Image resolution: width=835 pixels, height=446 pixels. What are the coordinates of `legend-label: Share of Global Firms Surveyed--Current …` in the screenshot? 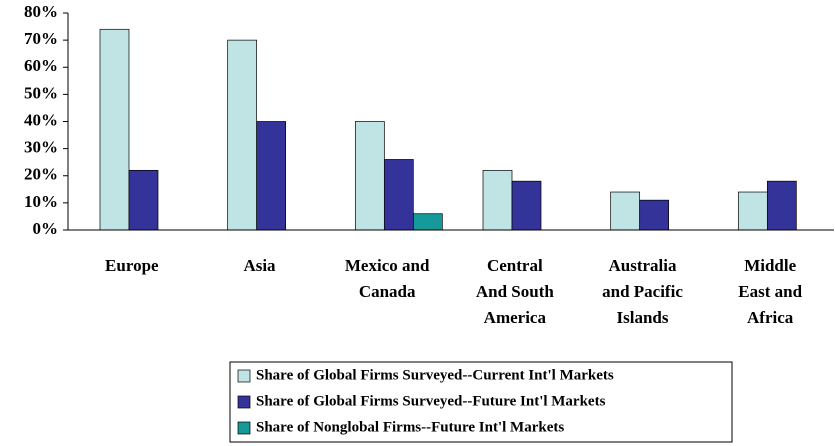 It's located at (435, 375).